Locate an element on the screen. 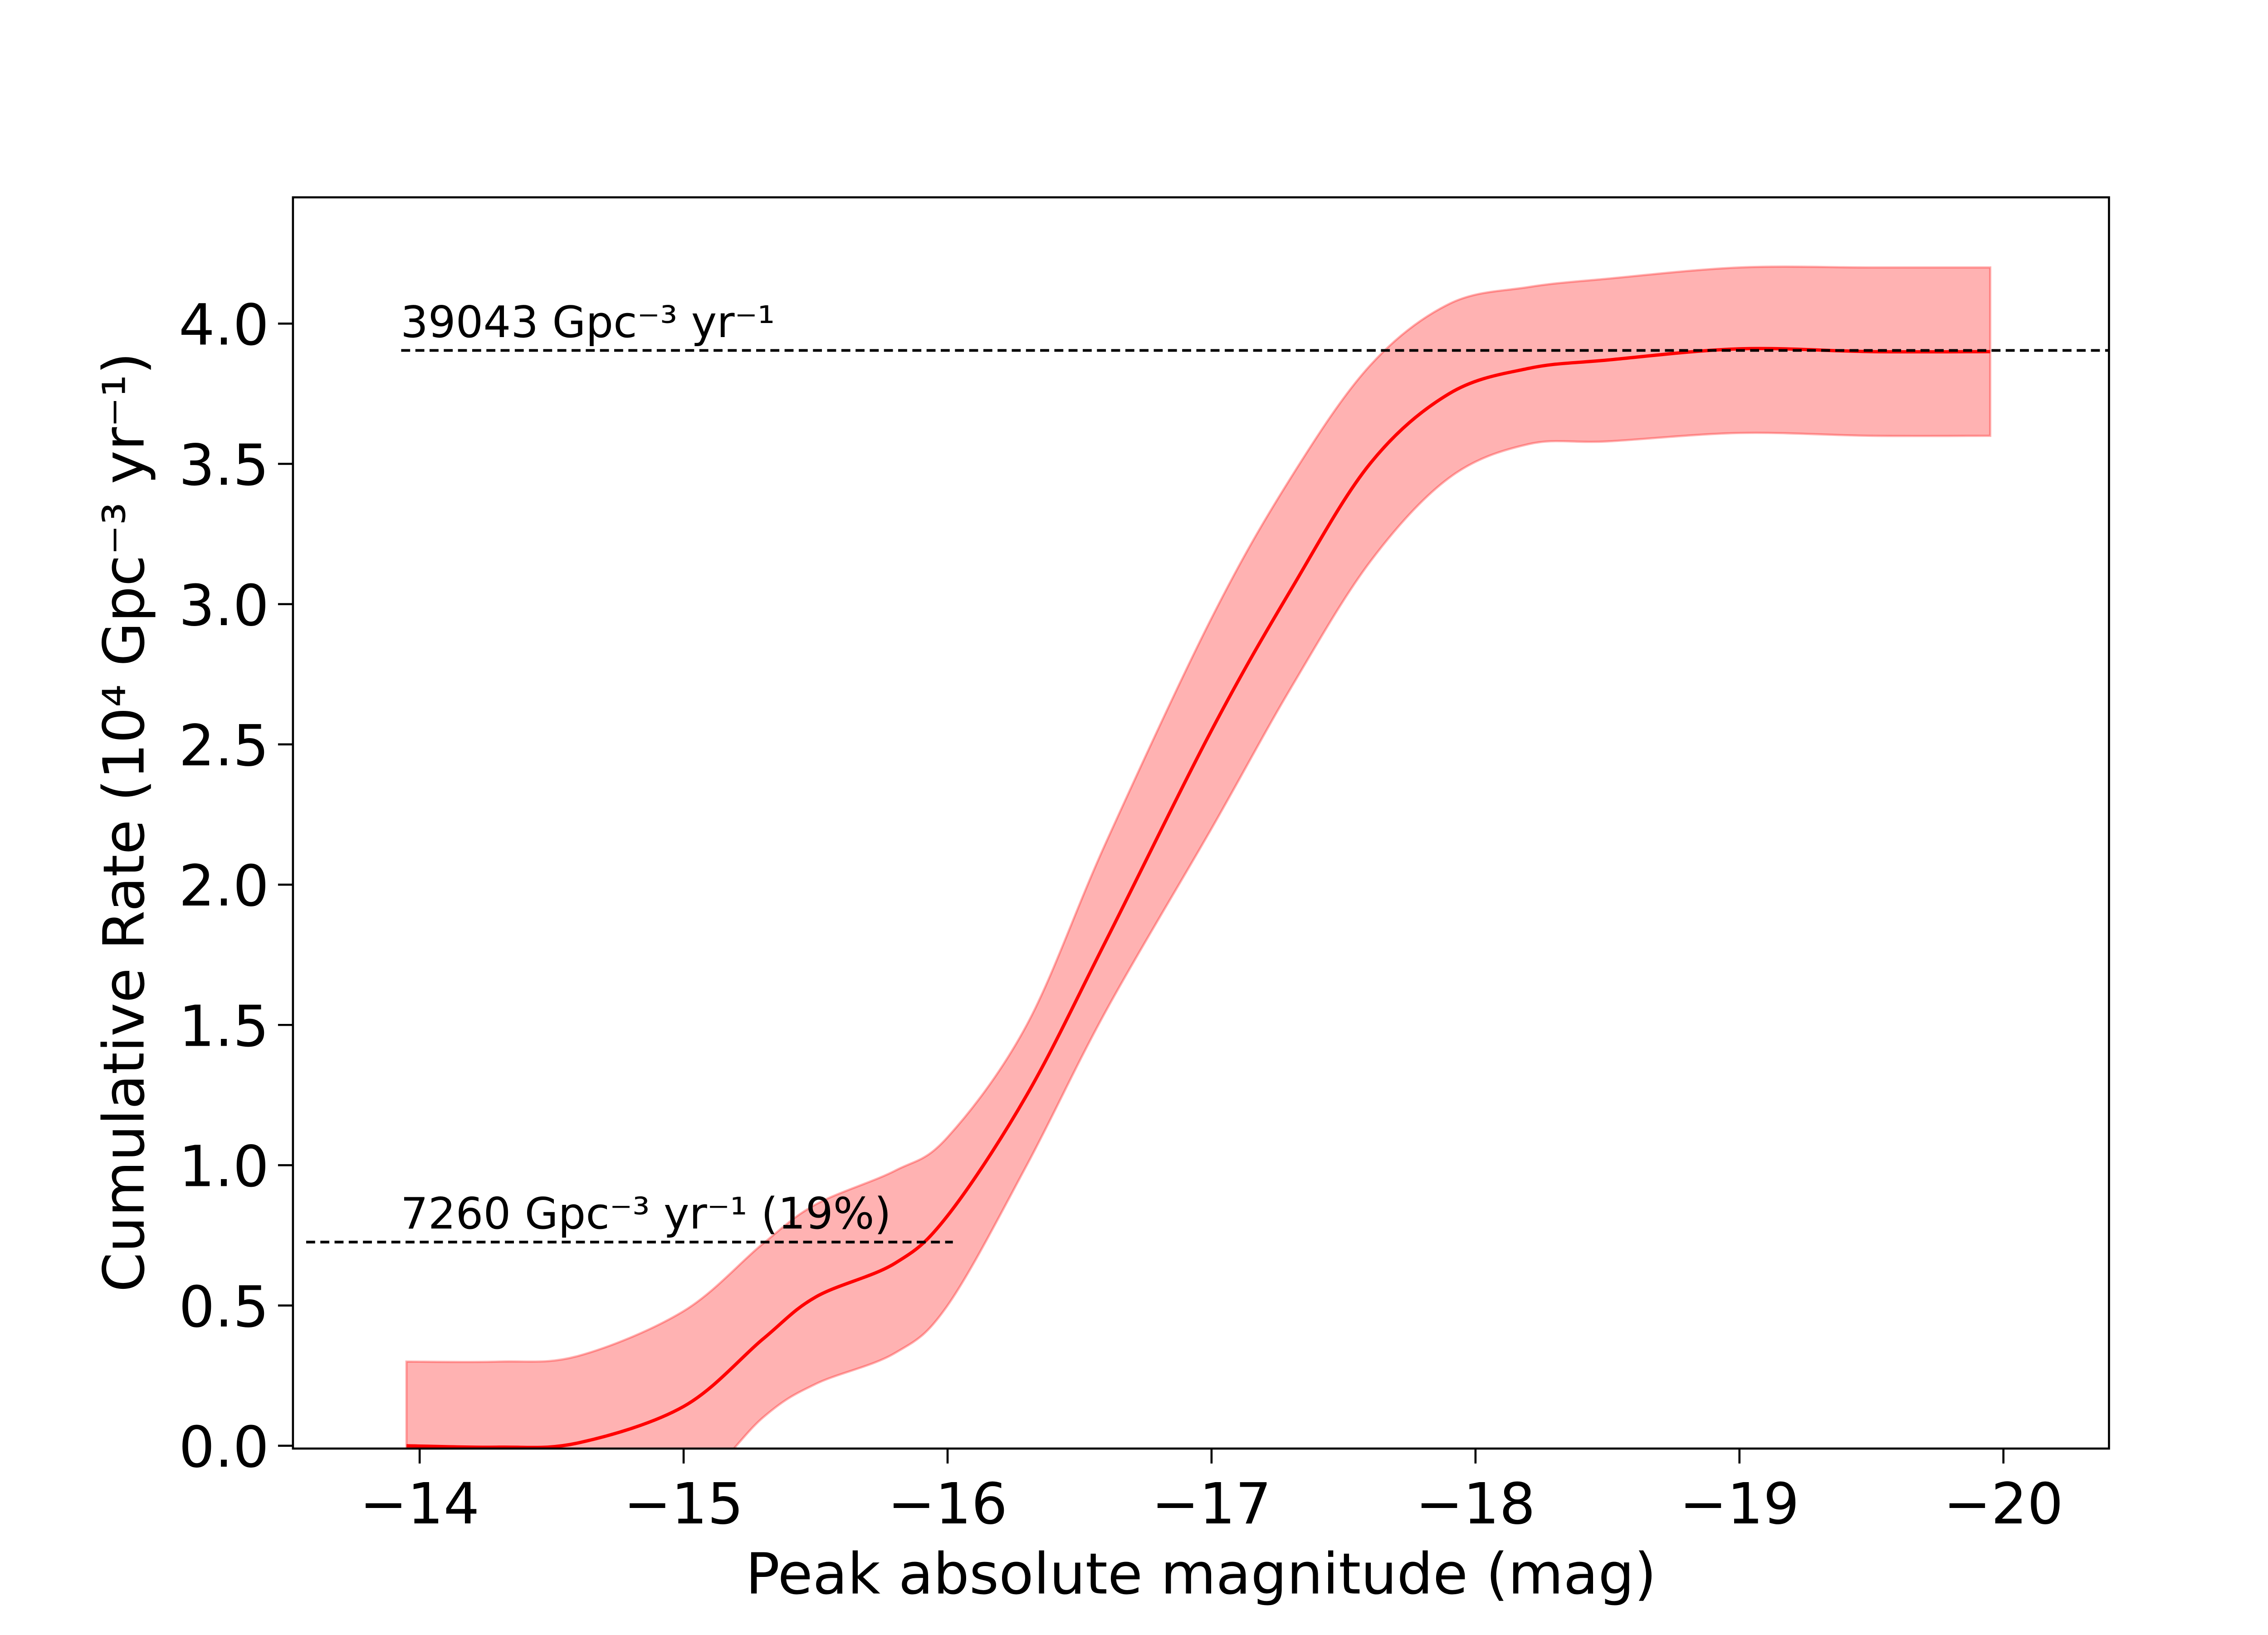  y-tick-label: 2.5 is located at coordinates (224, 746).